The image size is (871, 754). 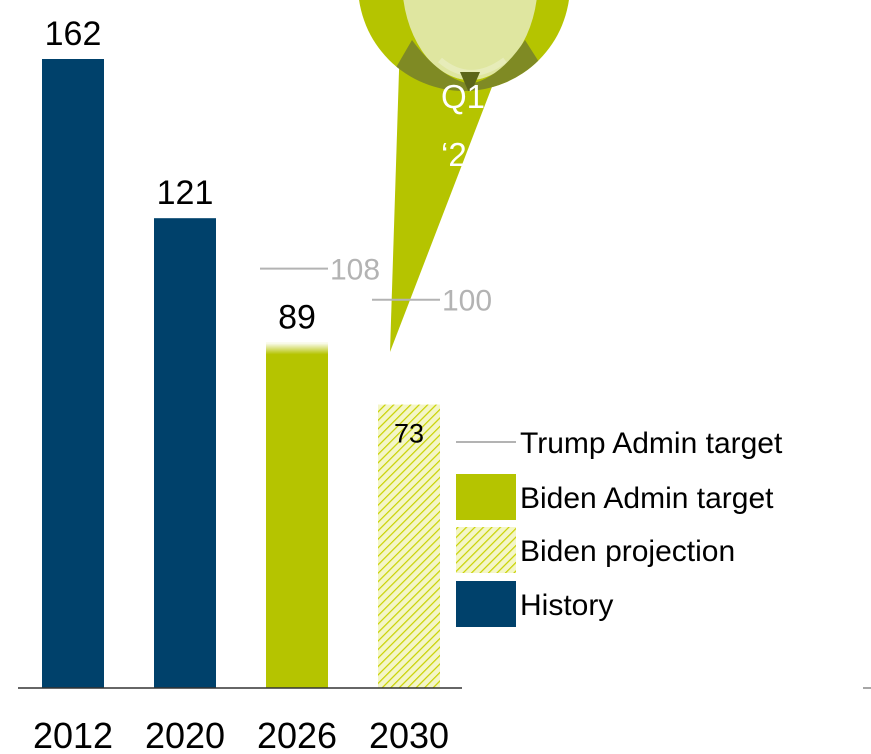 What do you see at coordinates (486, 604) in the screenshot?
I see `legend-swatch-history` at bounding box center [486, 604].